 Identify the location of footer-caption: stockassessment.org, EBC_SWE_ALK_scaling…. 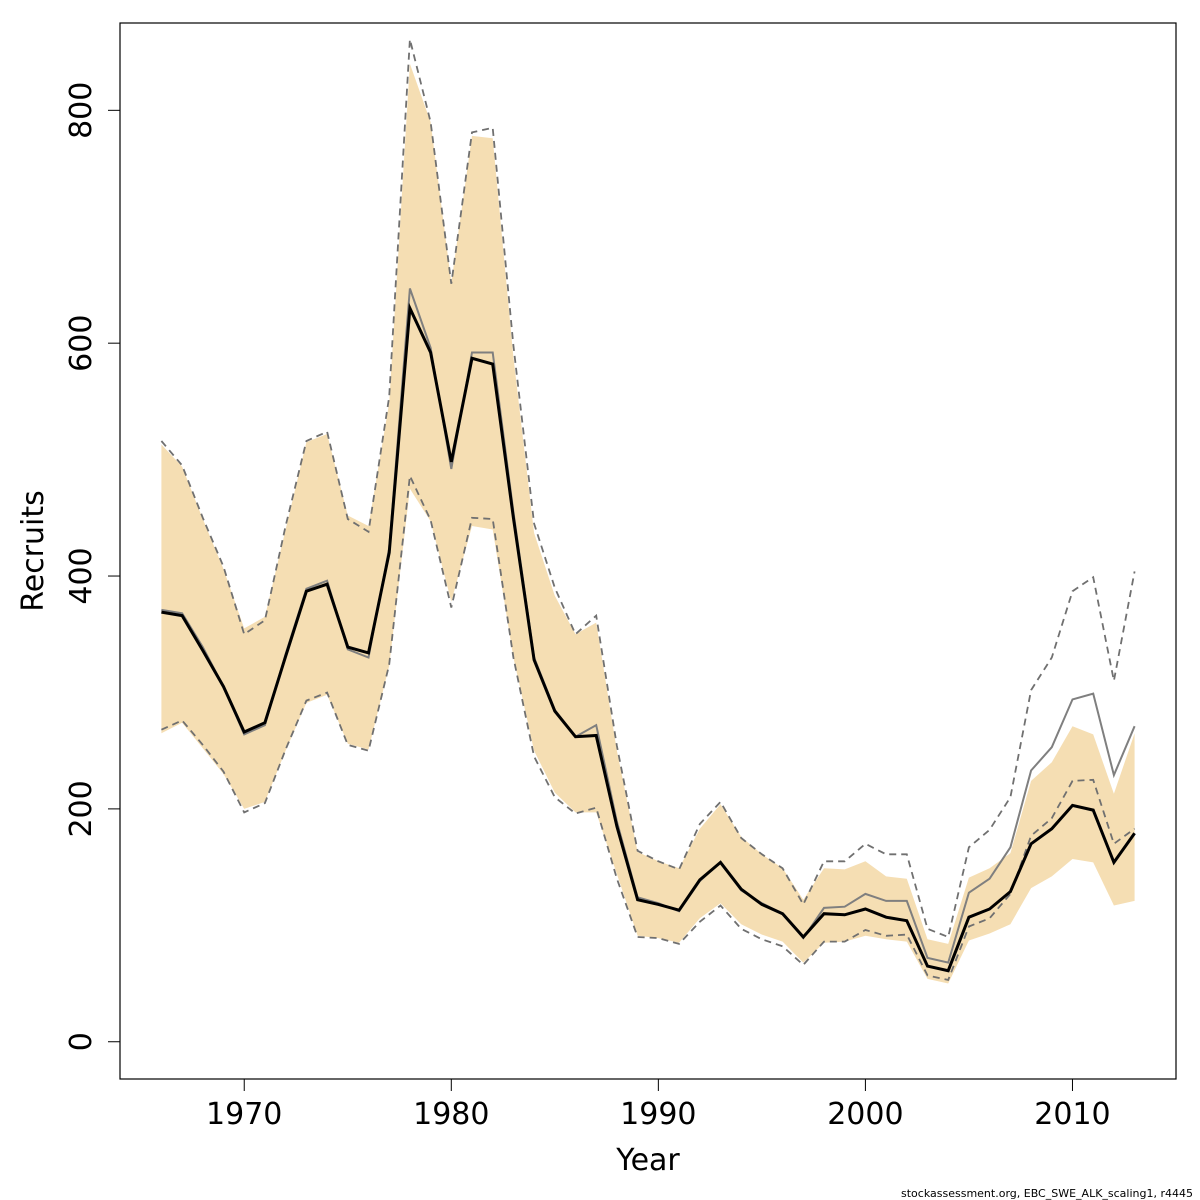
(1047, 1193).